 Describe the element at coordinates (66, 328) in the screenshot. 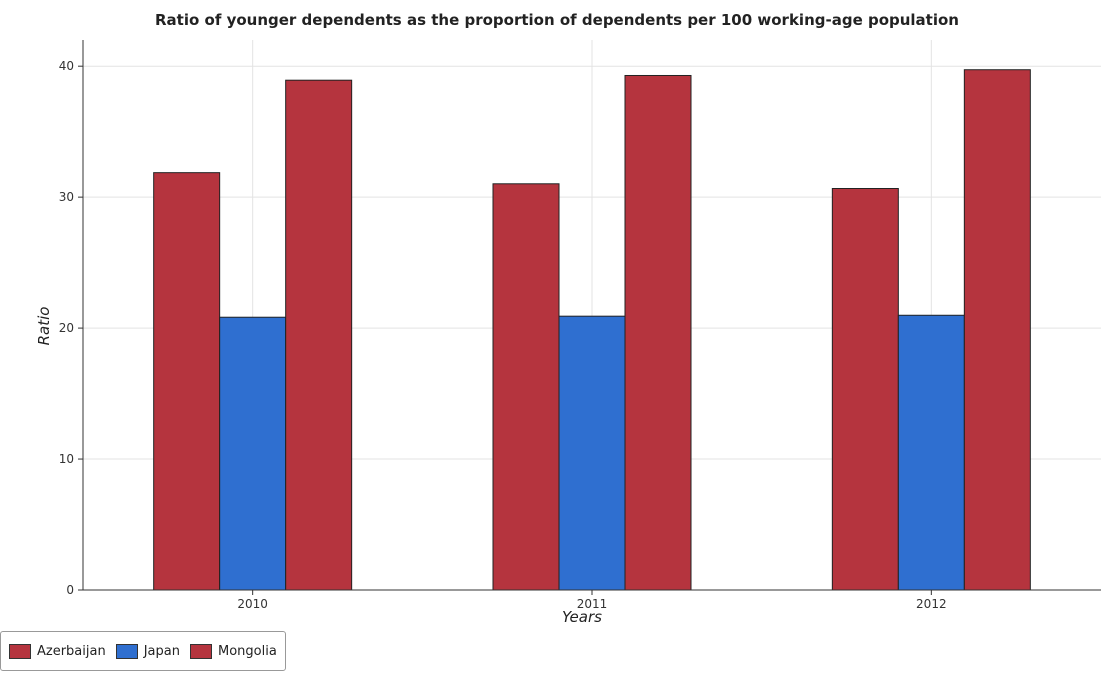

I see `y-tick-label-2: 20` at that location.